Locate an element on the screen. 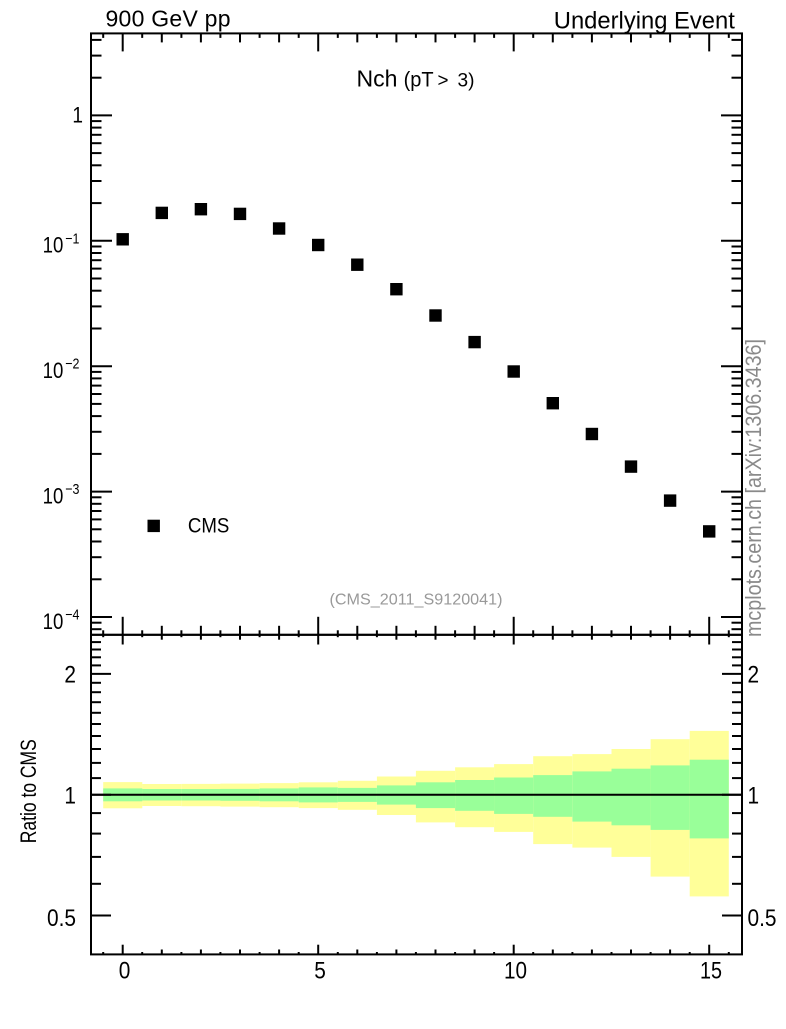  svg-text: Nch is located at coordinates (377, 78).